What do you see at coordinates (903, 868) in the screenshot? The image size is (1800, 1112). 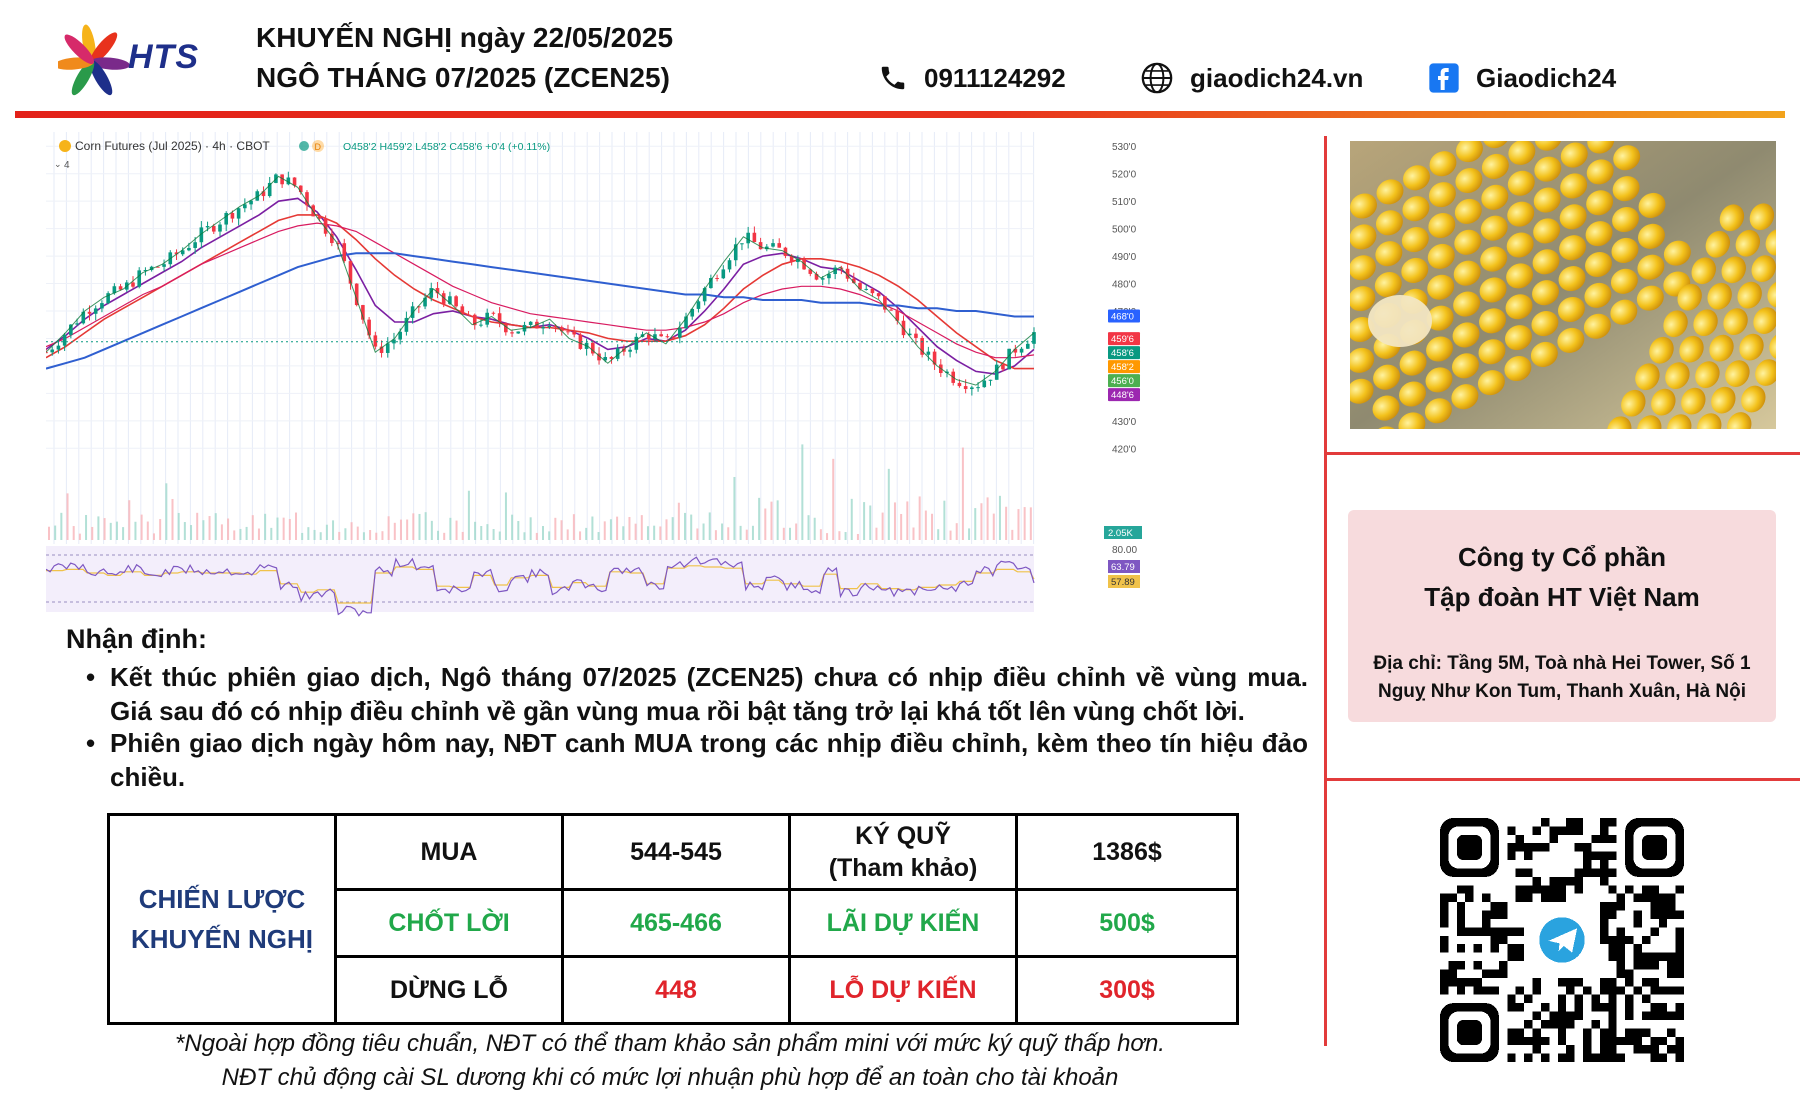 I see `margin-label-line2: (Tham khảo)` at bounding box center [903, 868].